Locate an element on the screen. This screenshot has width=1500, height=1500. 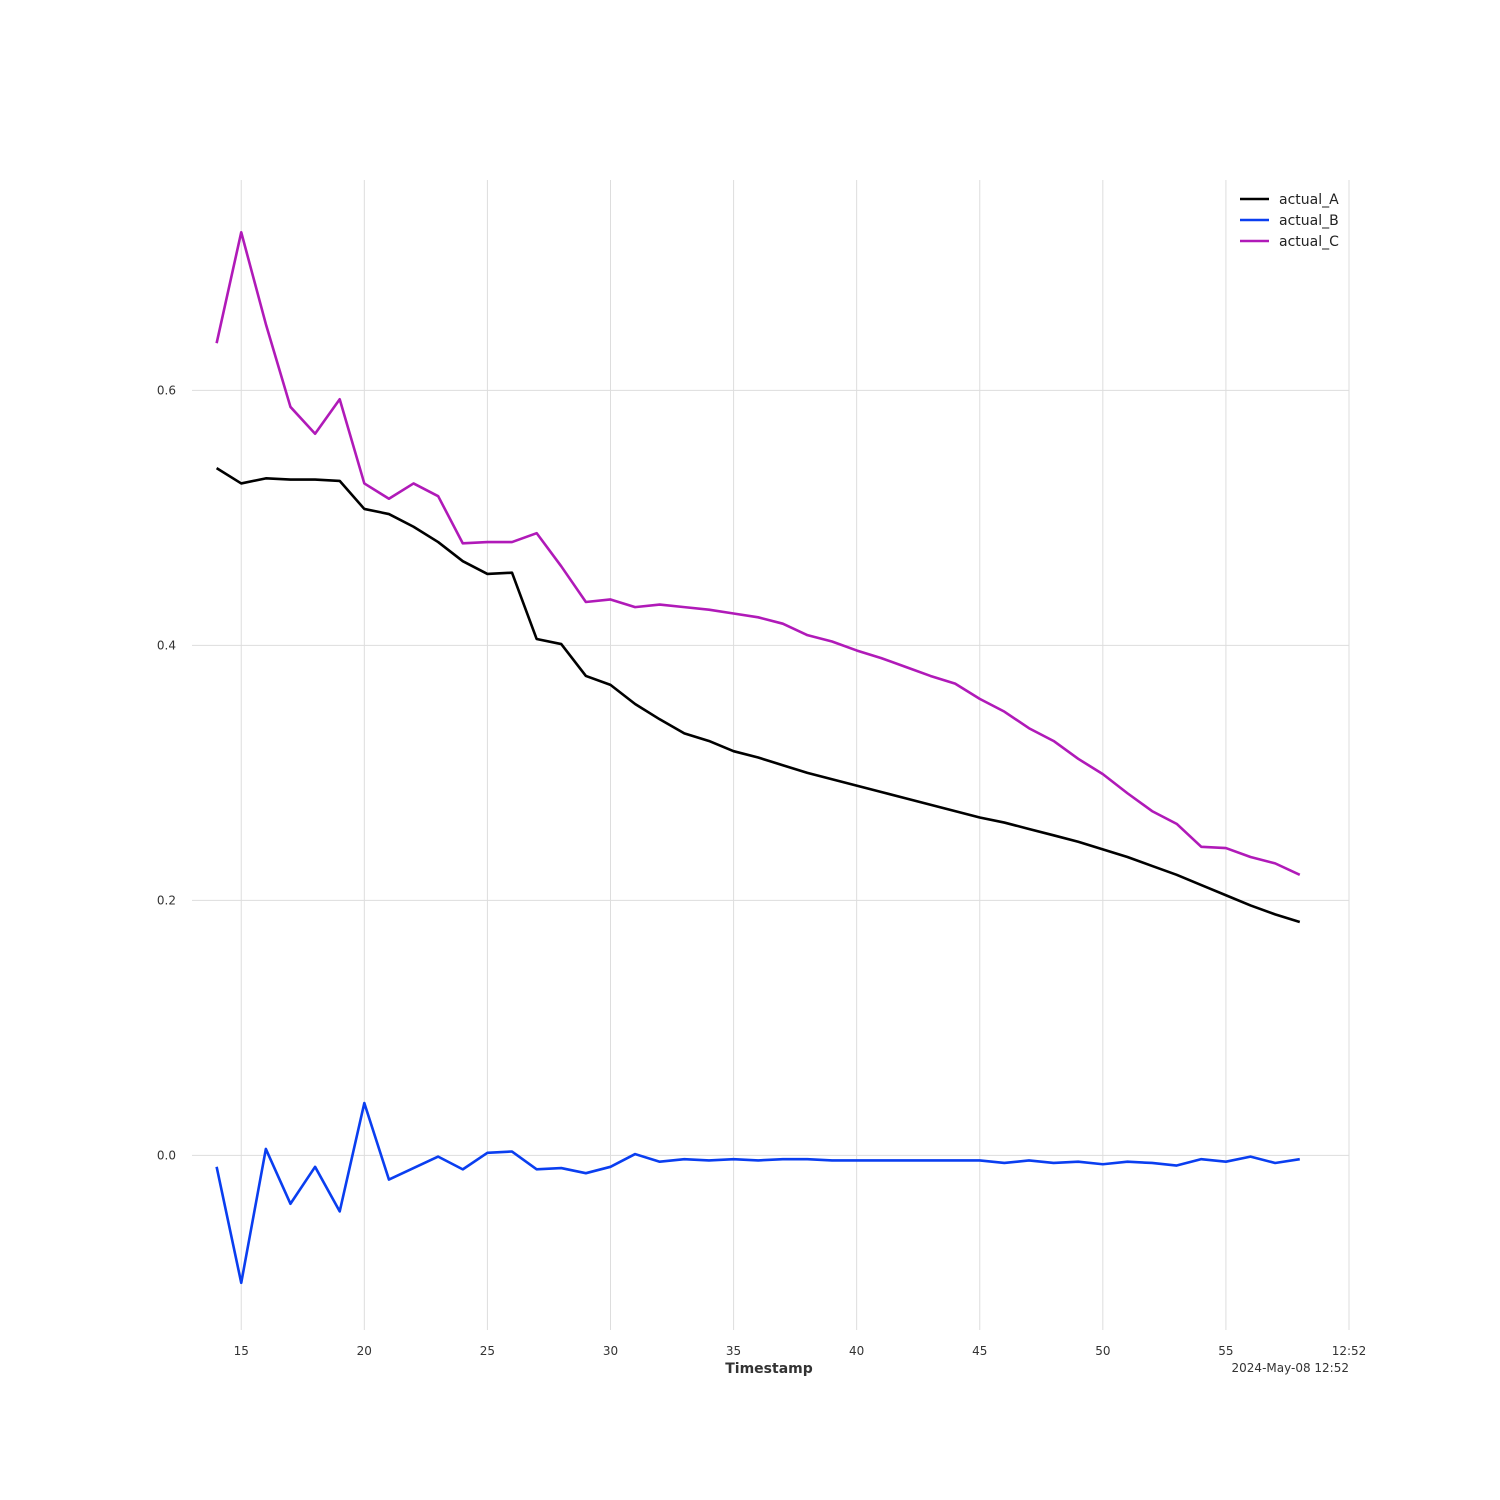
x-tick-label: 15 is located at coordinates (241, 1351).